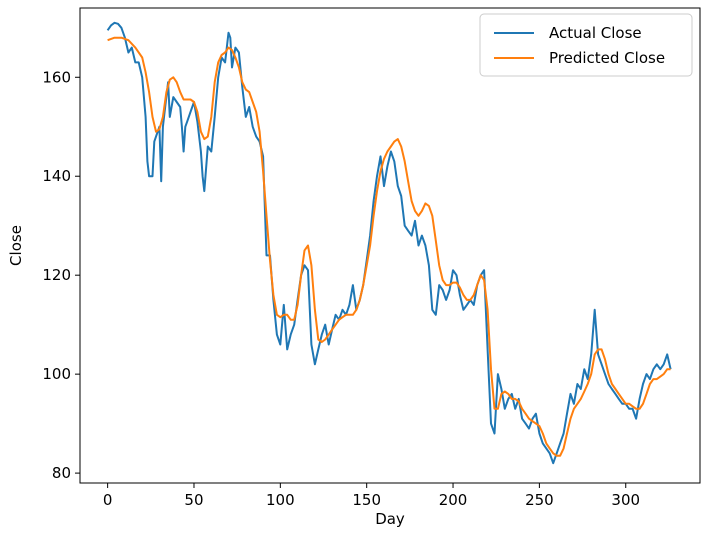  I want to click on y-tick-label: 140, so click(56, 176).